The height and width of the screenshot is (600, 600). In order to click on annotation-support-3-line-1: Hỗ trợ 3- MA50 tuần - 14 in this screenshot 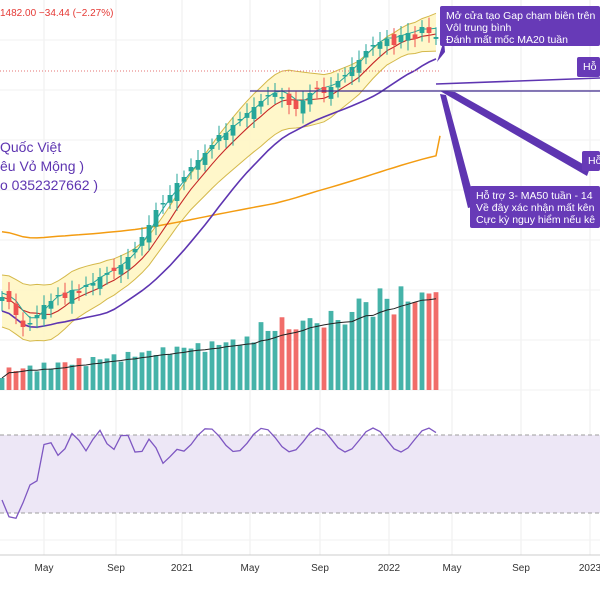, I will do `click(534, 196)`.